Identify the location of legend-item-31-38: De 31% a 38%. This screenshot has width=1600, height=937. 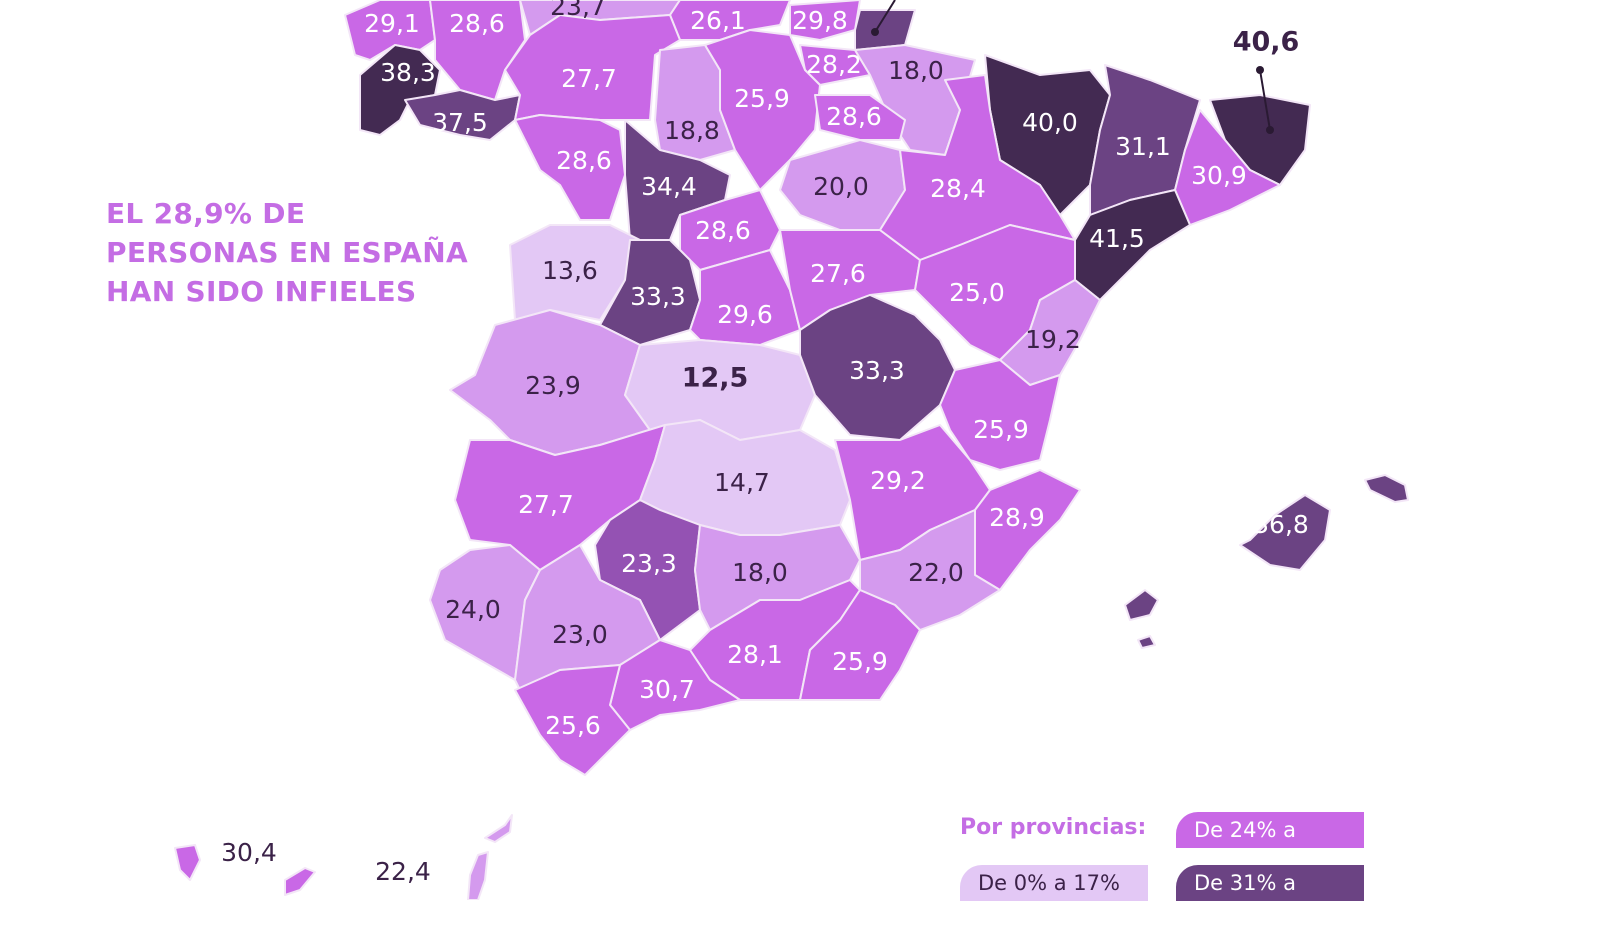
(1270, 898).